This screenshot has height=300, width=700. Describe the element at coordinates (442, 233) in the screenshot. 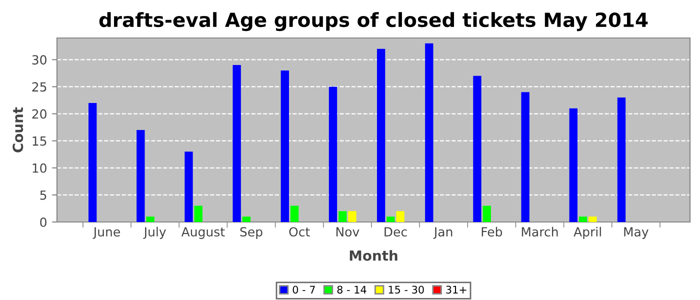

I see `x-tick-label: Jan` at that location.